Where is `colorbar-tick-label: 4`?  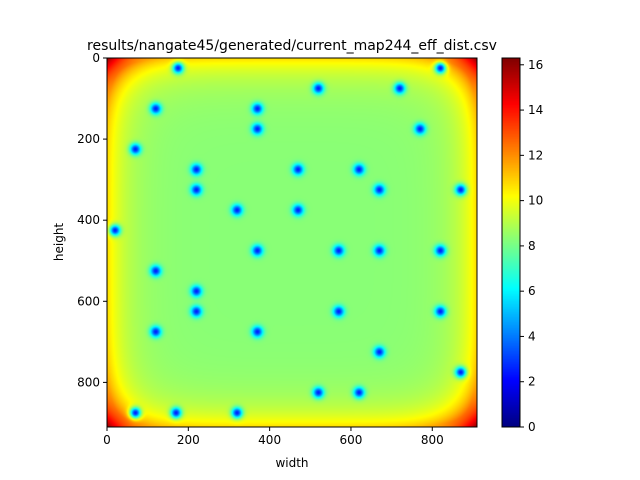 colorbar-tick-label: 4 is located at coordinates (532, 336).